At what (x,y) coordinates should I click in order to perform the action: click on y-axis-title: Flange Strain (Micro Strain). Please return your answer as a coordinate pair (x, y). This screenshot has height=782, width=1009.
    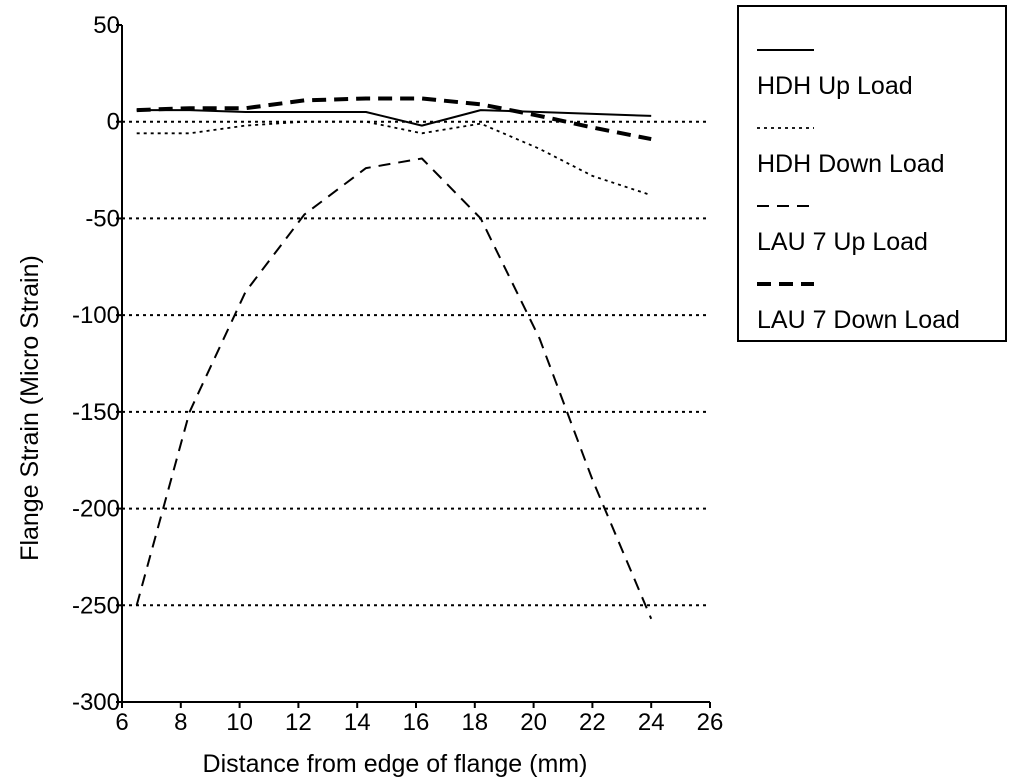
    Looking at the image, I should click on (30, 408).